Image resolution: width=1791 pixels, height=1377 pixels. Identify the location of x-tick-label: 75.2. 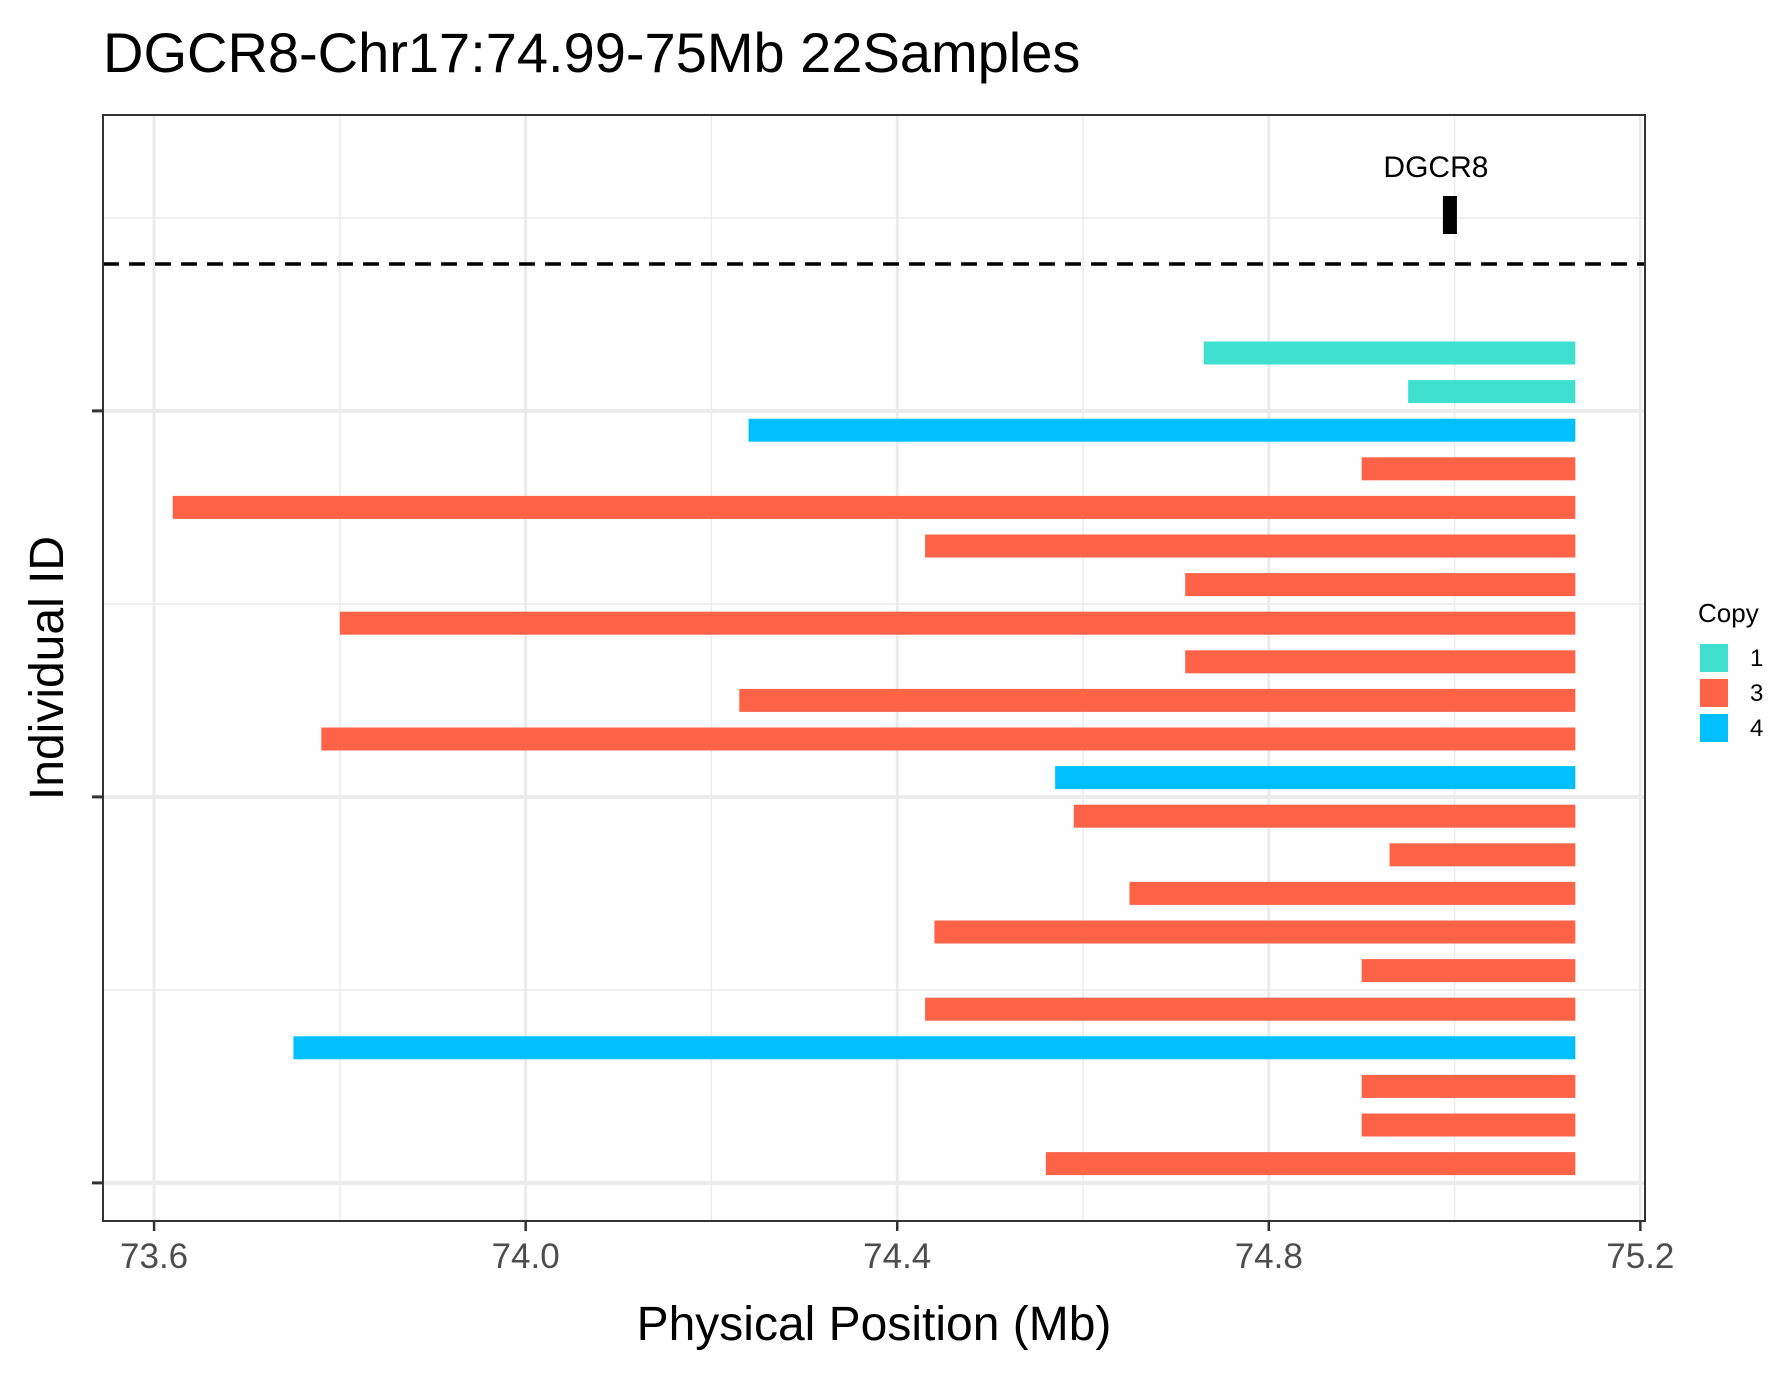
(1640, 1256).